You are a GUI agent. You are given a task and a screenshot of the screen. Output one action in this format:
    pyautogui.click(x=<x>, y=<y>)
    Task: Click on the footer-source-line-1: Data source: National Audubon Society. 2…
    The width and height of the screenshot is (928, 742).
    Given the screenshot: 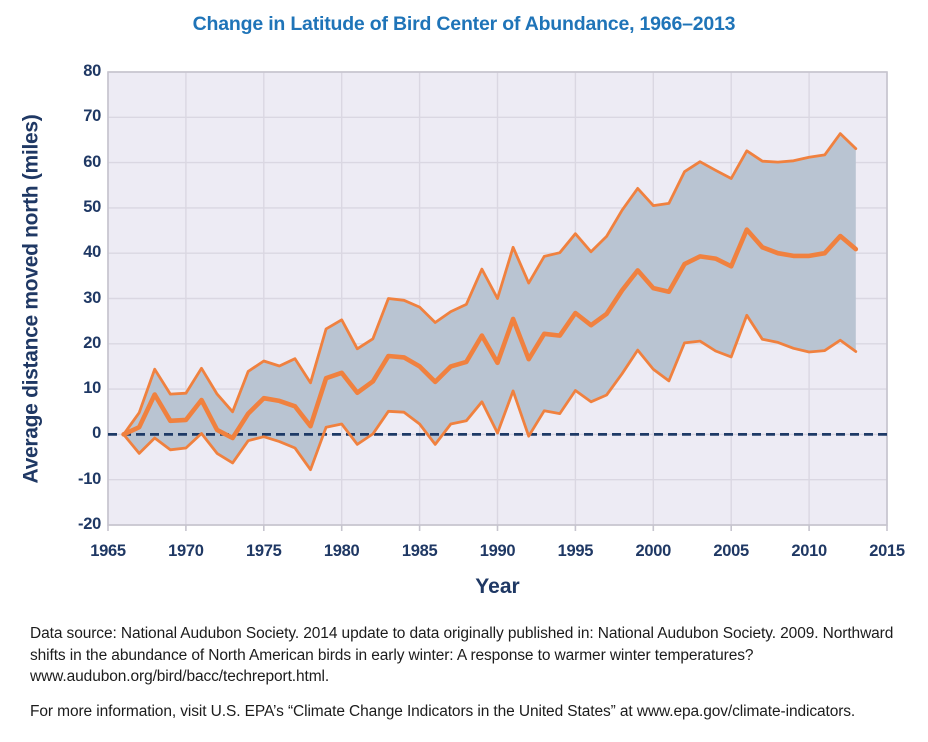 What is the action you would take?
    pyautogui.click(x=462, y=633)
    